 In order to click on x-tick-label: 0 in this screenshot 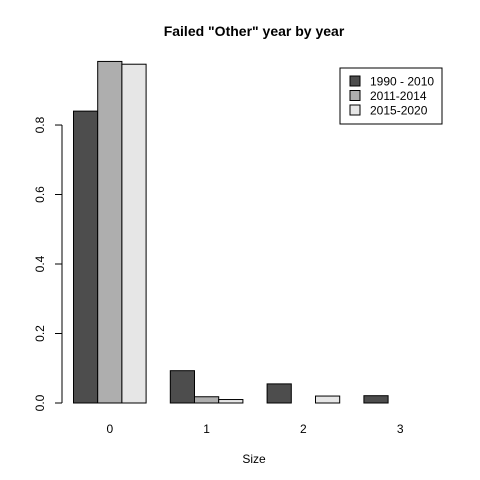, I will do `click(109, 429)`.